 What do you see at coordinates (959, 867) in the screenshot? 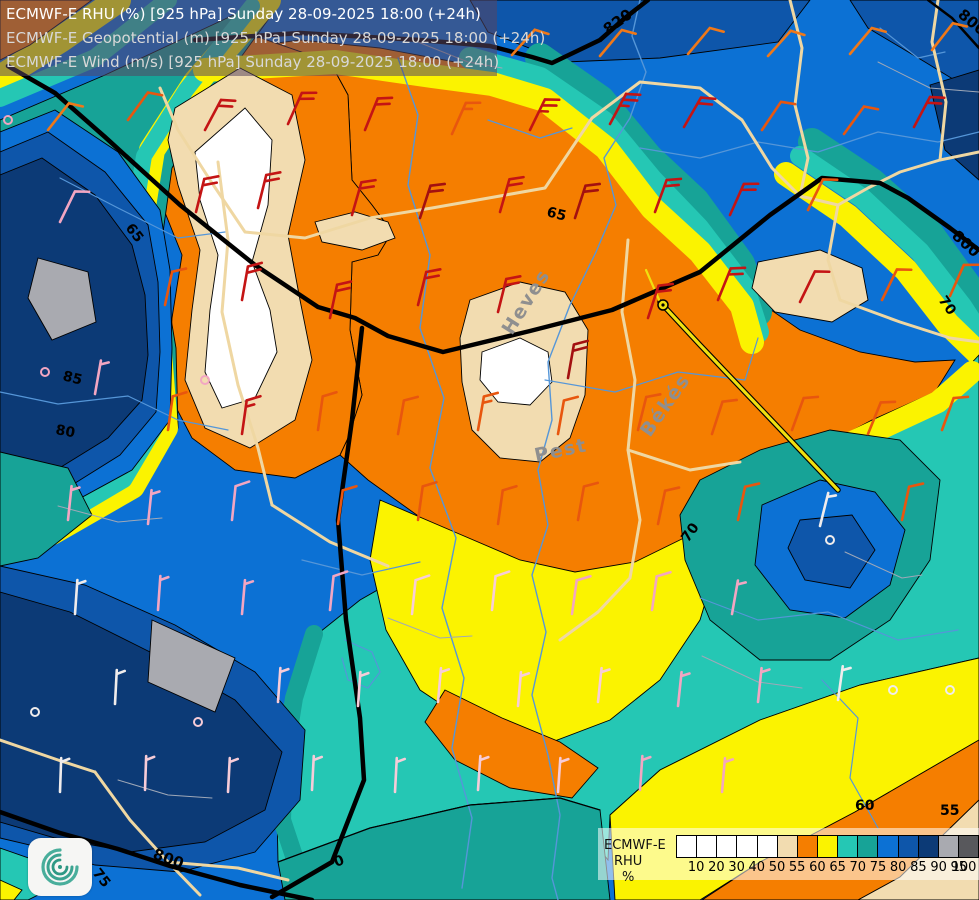
I see `legend-tick: 95` at bounding box center [959, 867].